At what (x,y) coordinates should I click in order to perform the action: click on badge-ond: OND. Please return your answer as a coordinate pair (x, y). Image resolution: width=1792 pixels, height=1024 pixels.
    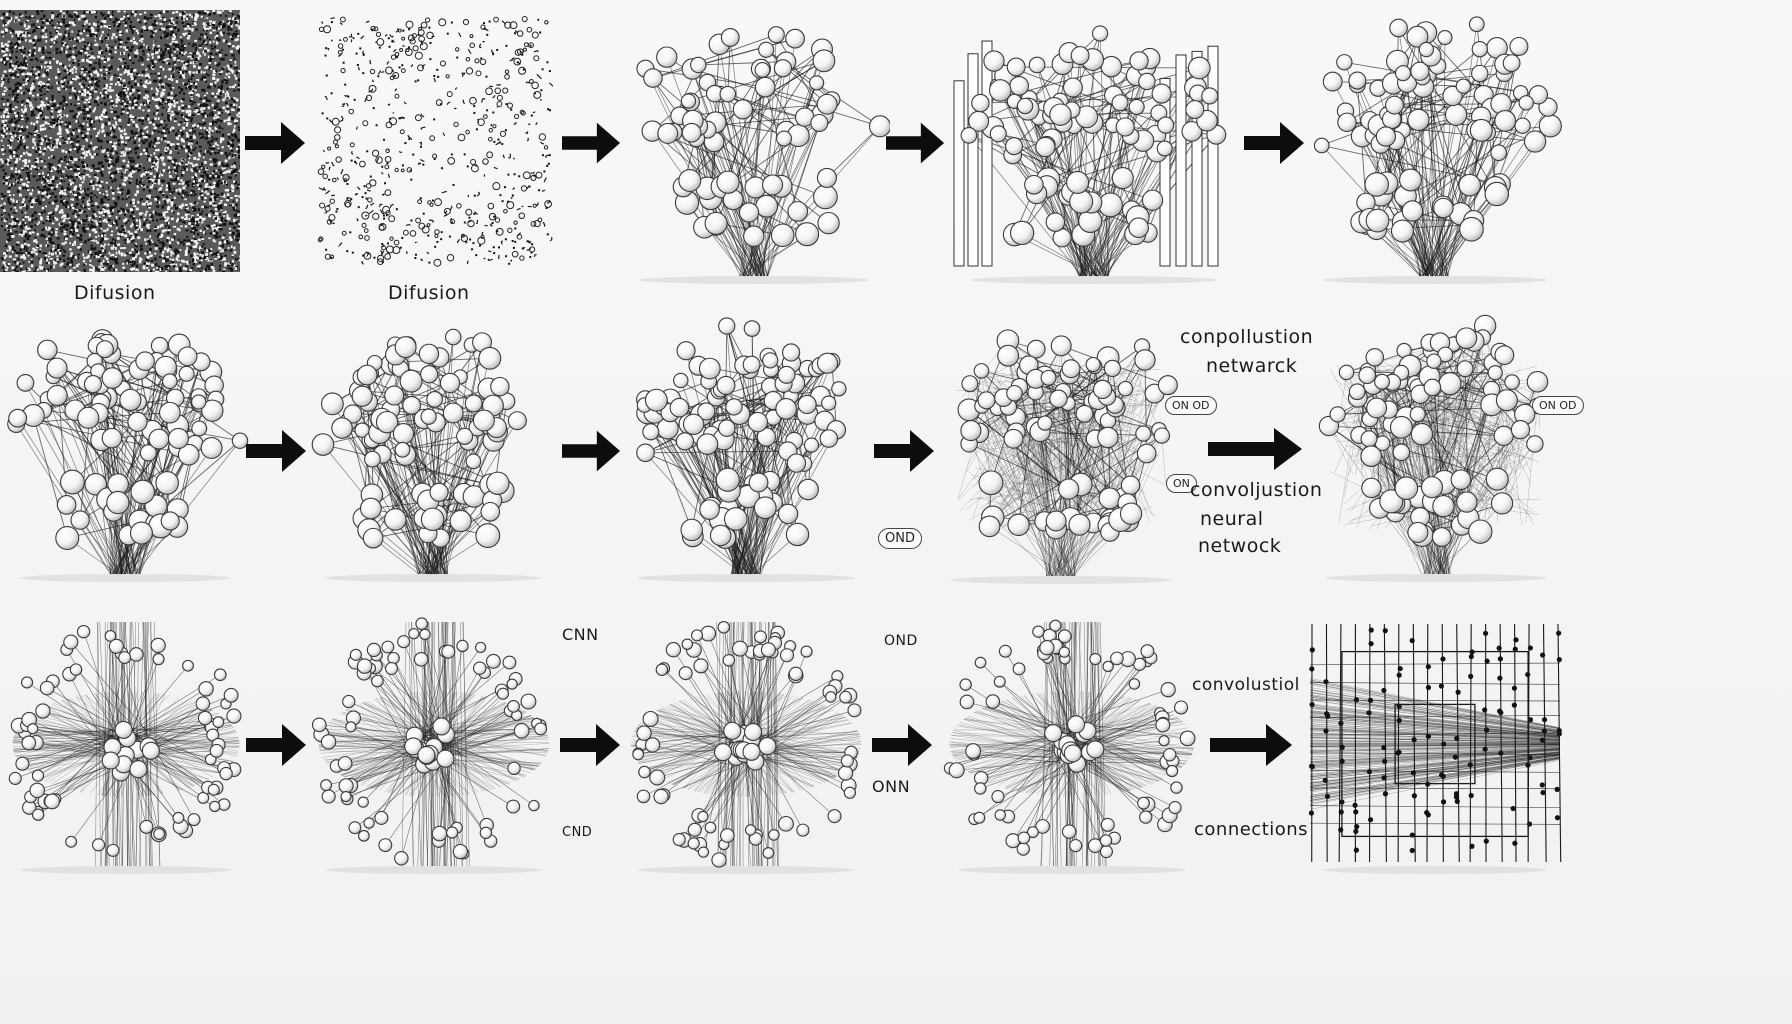
    Looking at the image, I should click on (900, 538).